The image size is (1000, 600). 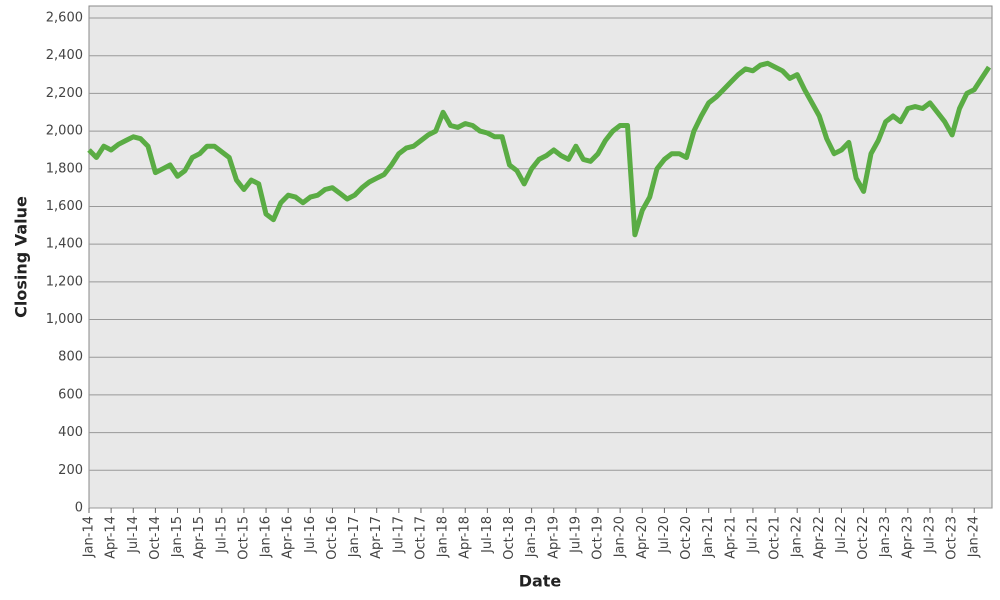 I want to click on x-tick-label: Jul-16, so click(x=310, y=535).